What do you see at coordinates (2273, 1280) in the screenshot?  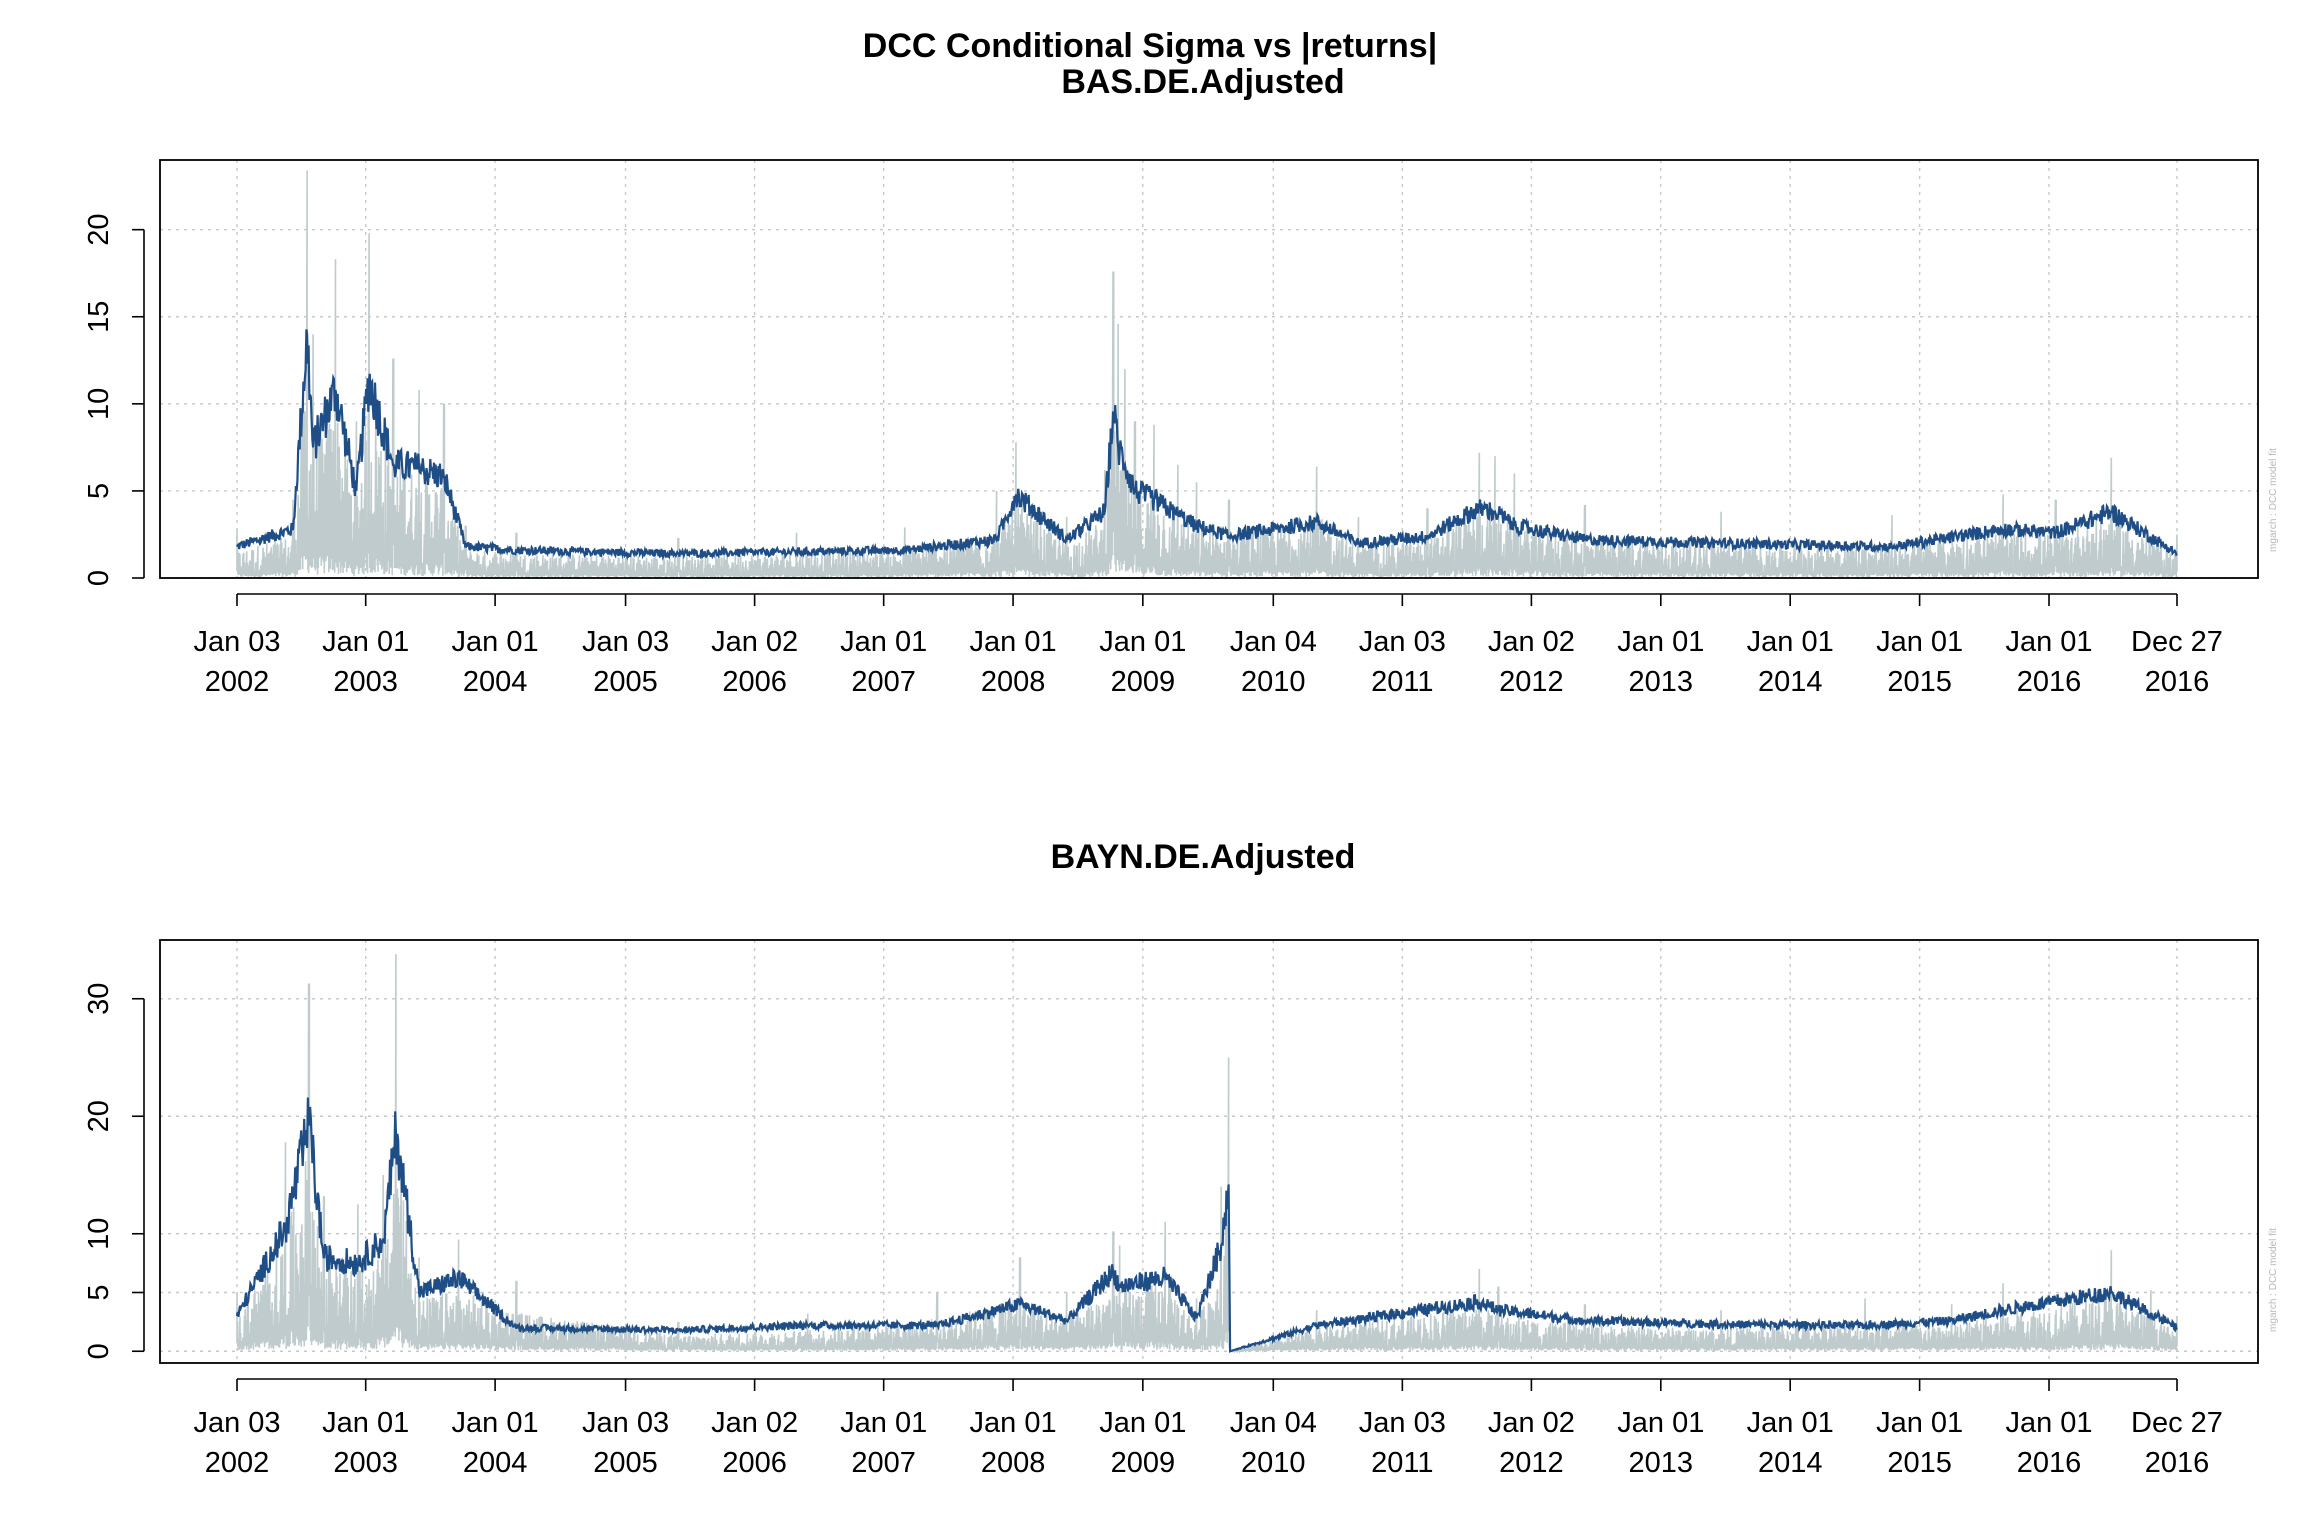 I see `side-note-bayn: mgarch : DCC model fit` at bounding box center [2273, 1280].